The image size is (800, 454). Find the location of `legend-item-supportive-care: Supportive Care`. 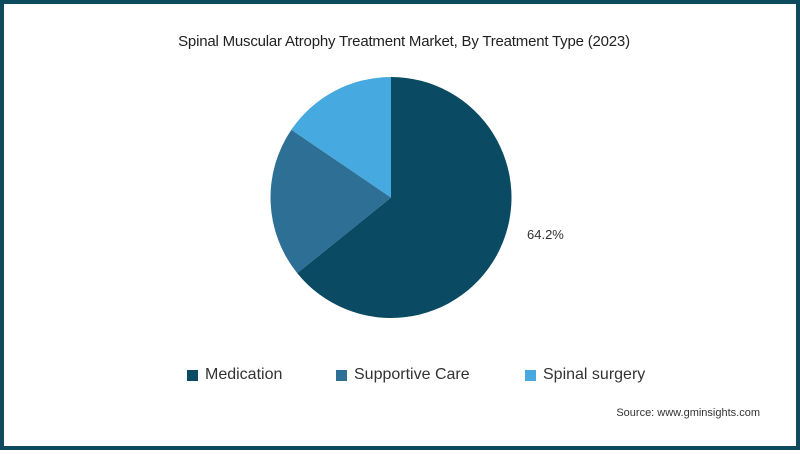

legend-item-supportive-care: Supportive Care is located at coordinates (403, 375).